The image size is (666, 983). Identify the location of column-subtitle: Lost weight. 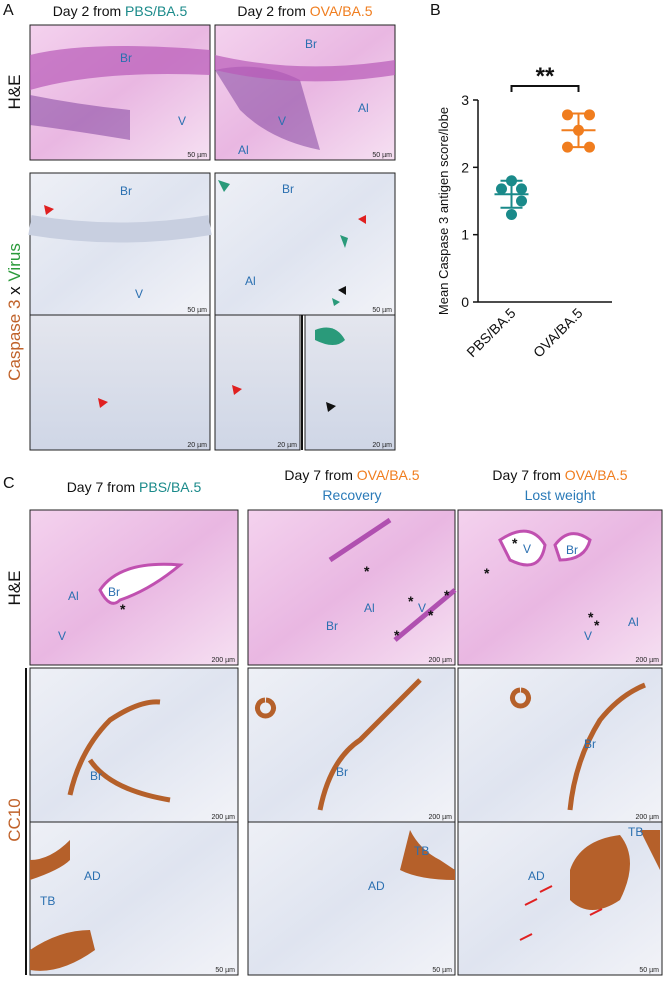
(560, 495).